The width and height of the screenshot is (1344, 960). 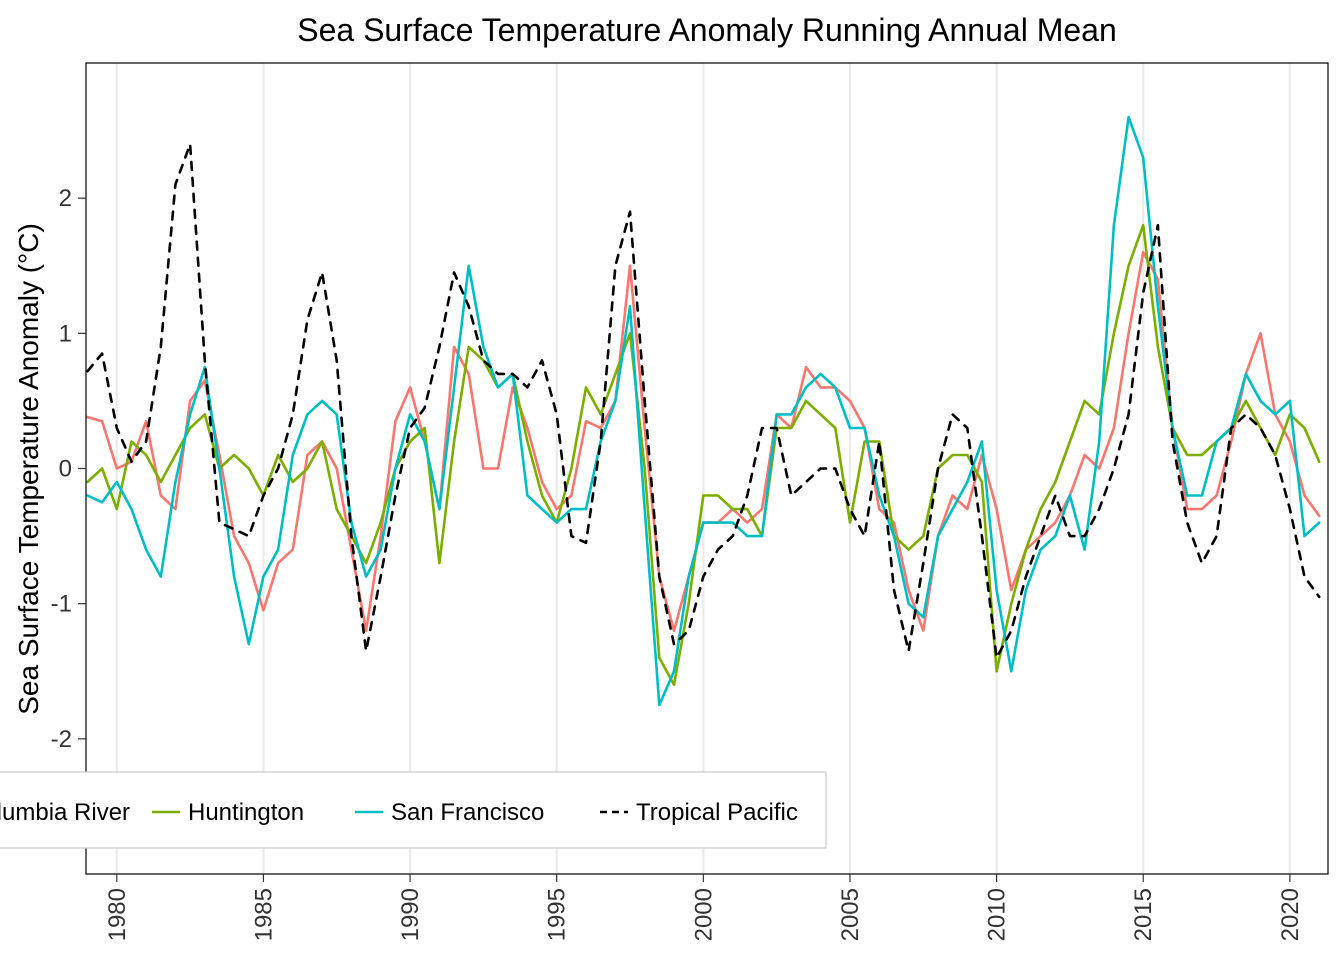 What do you see at coordinates (1143, 914) in the screenshot?
I see `x-tick-label: 2015` at bounding box center [1143, 914].